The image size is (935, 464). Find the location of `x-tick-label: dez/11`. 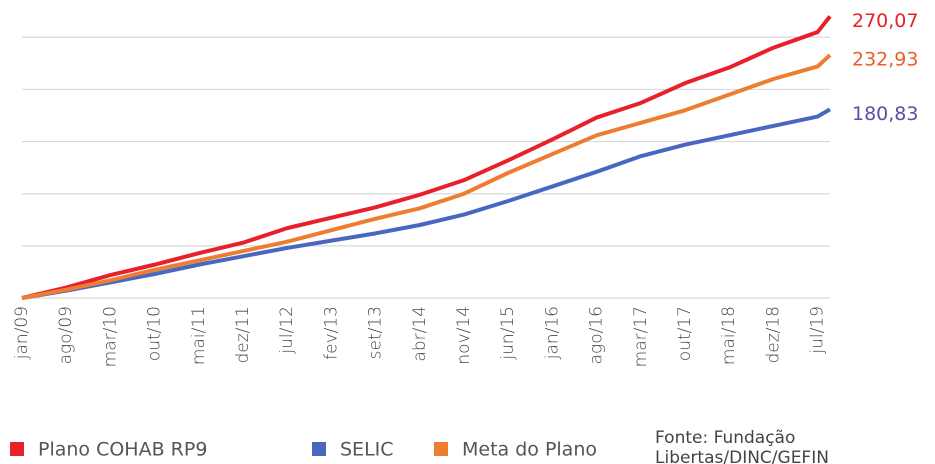

x-tick-label: dez/11 is located at coordinates (243, 335).